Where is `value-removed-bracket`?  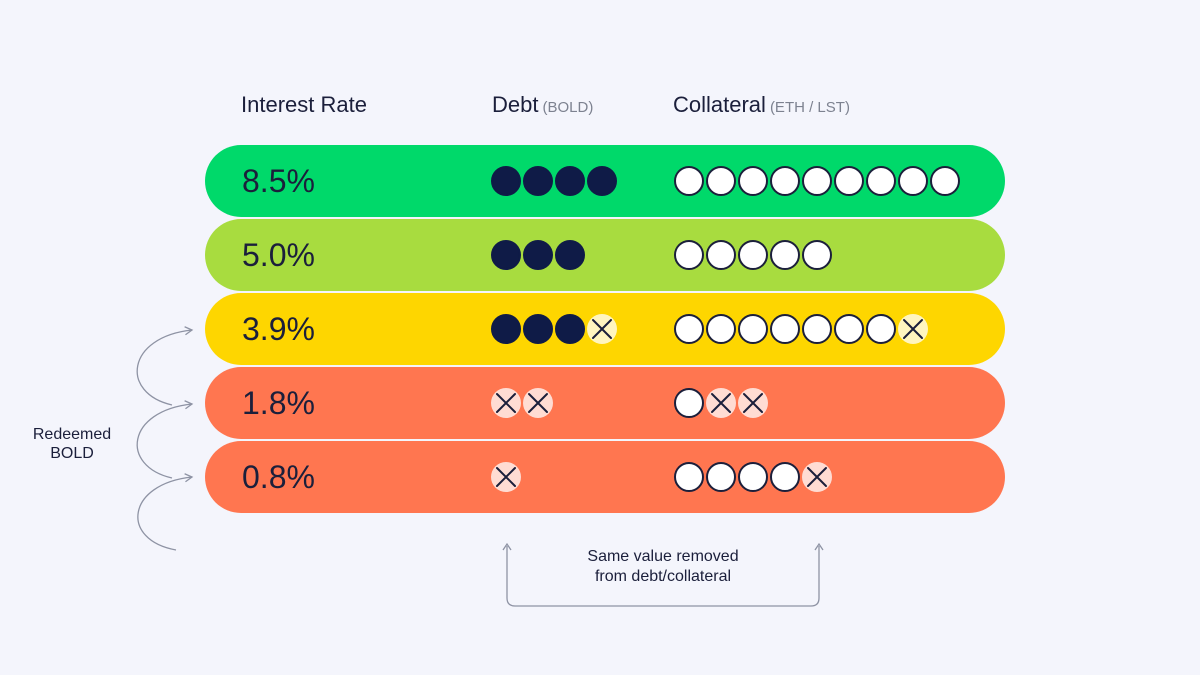
value-removed-bracket is located at coordinates (663, 576).